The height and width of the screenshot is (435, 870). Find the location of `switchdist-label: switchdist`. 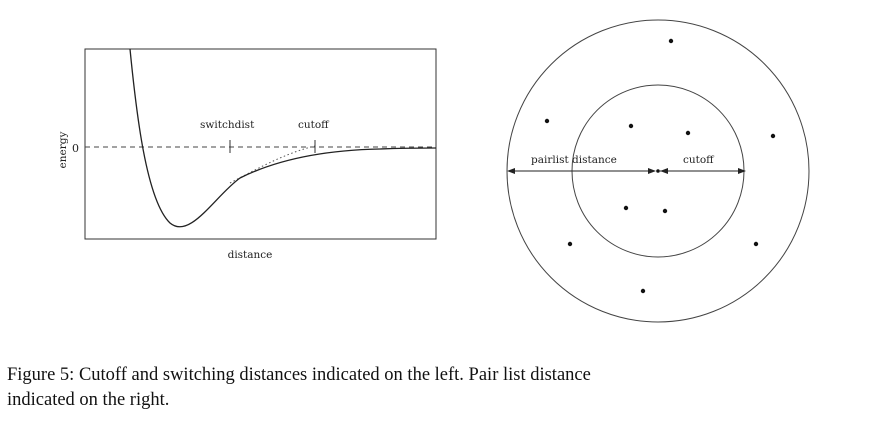

switchdist-label: switchdist is located at coordinates (227, 125).